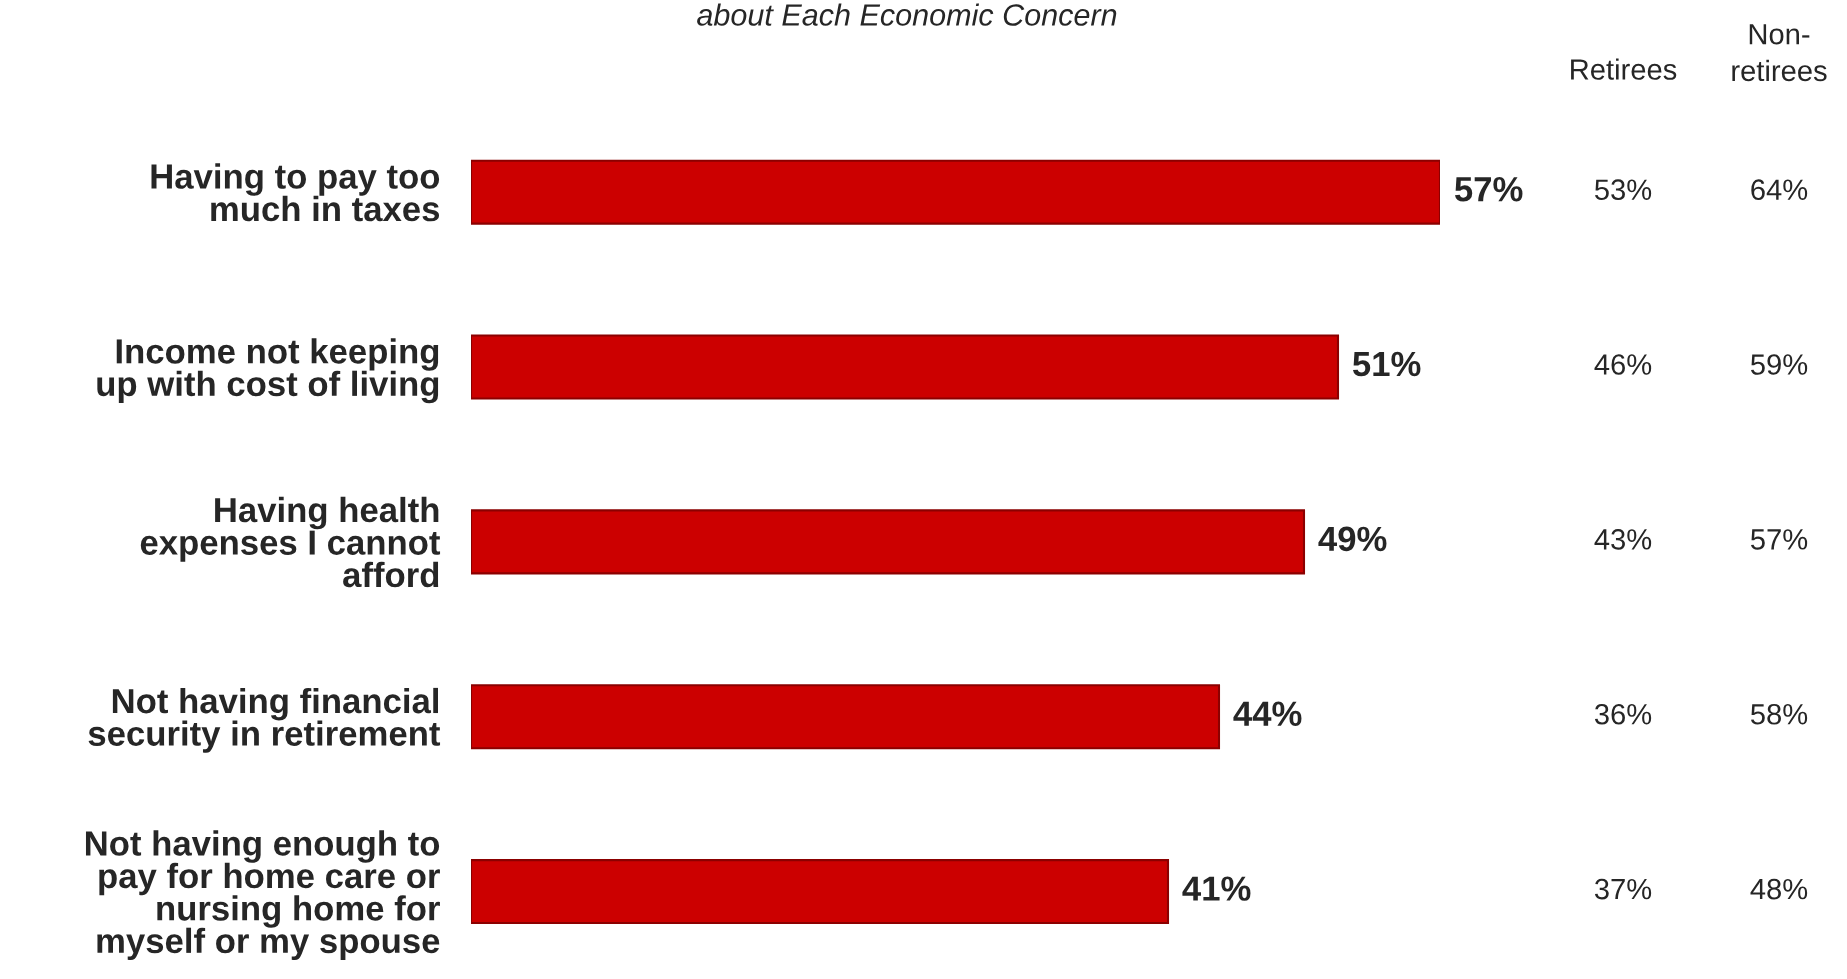 This screenshot has height=979, width=1847. Describe the element at coordinates (1779, 190) in the screenshot. I see `text: 64%` at that location.